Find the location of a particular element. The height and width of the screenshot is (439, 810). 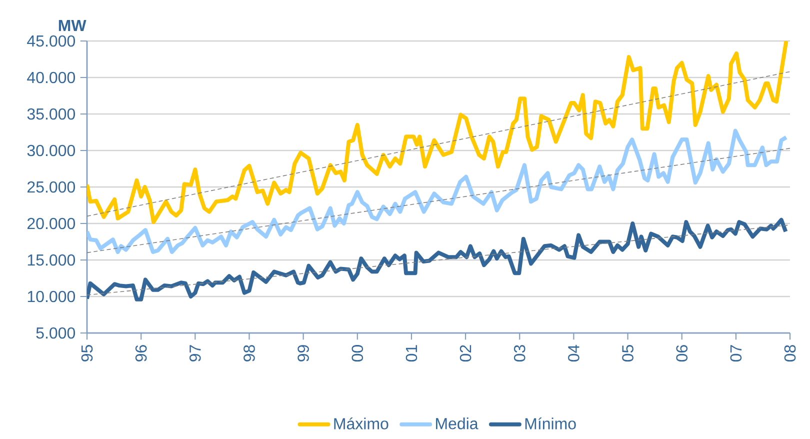

y-tick-label: 35.000 is located at coordinates (51, 114).